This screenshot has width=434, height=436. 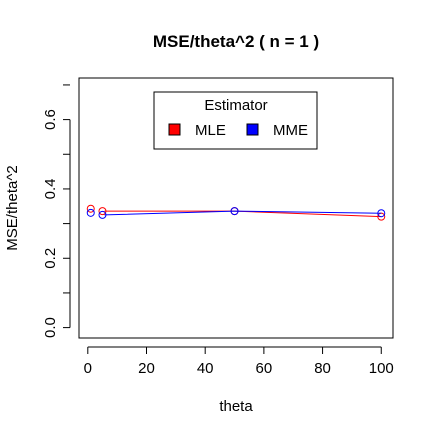 I want to click on series-mme, so click(x=236, y=213).